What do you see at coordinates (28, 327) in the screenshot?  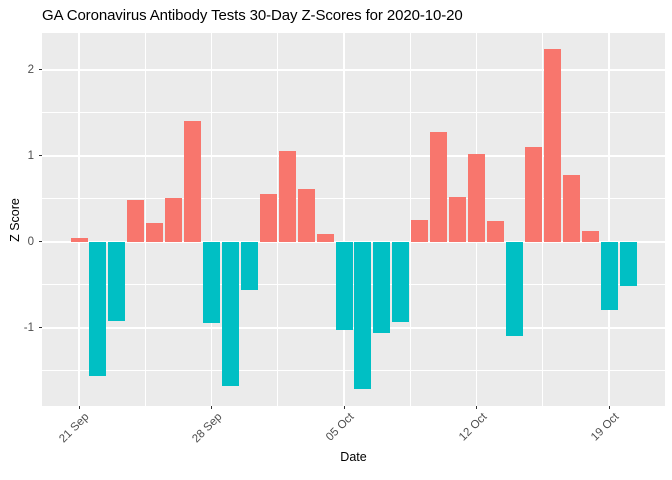 I see `y-tick-label: -1` at bounding box center [28, 327].